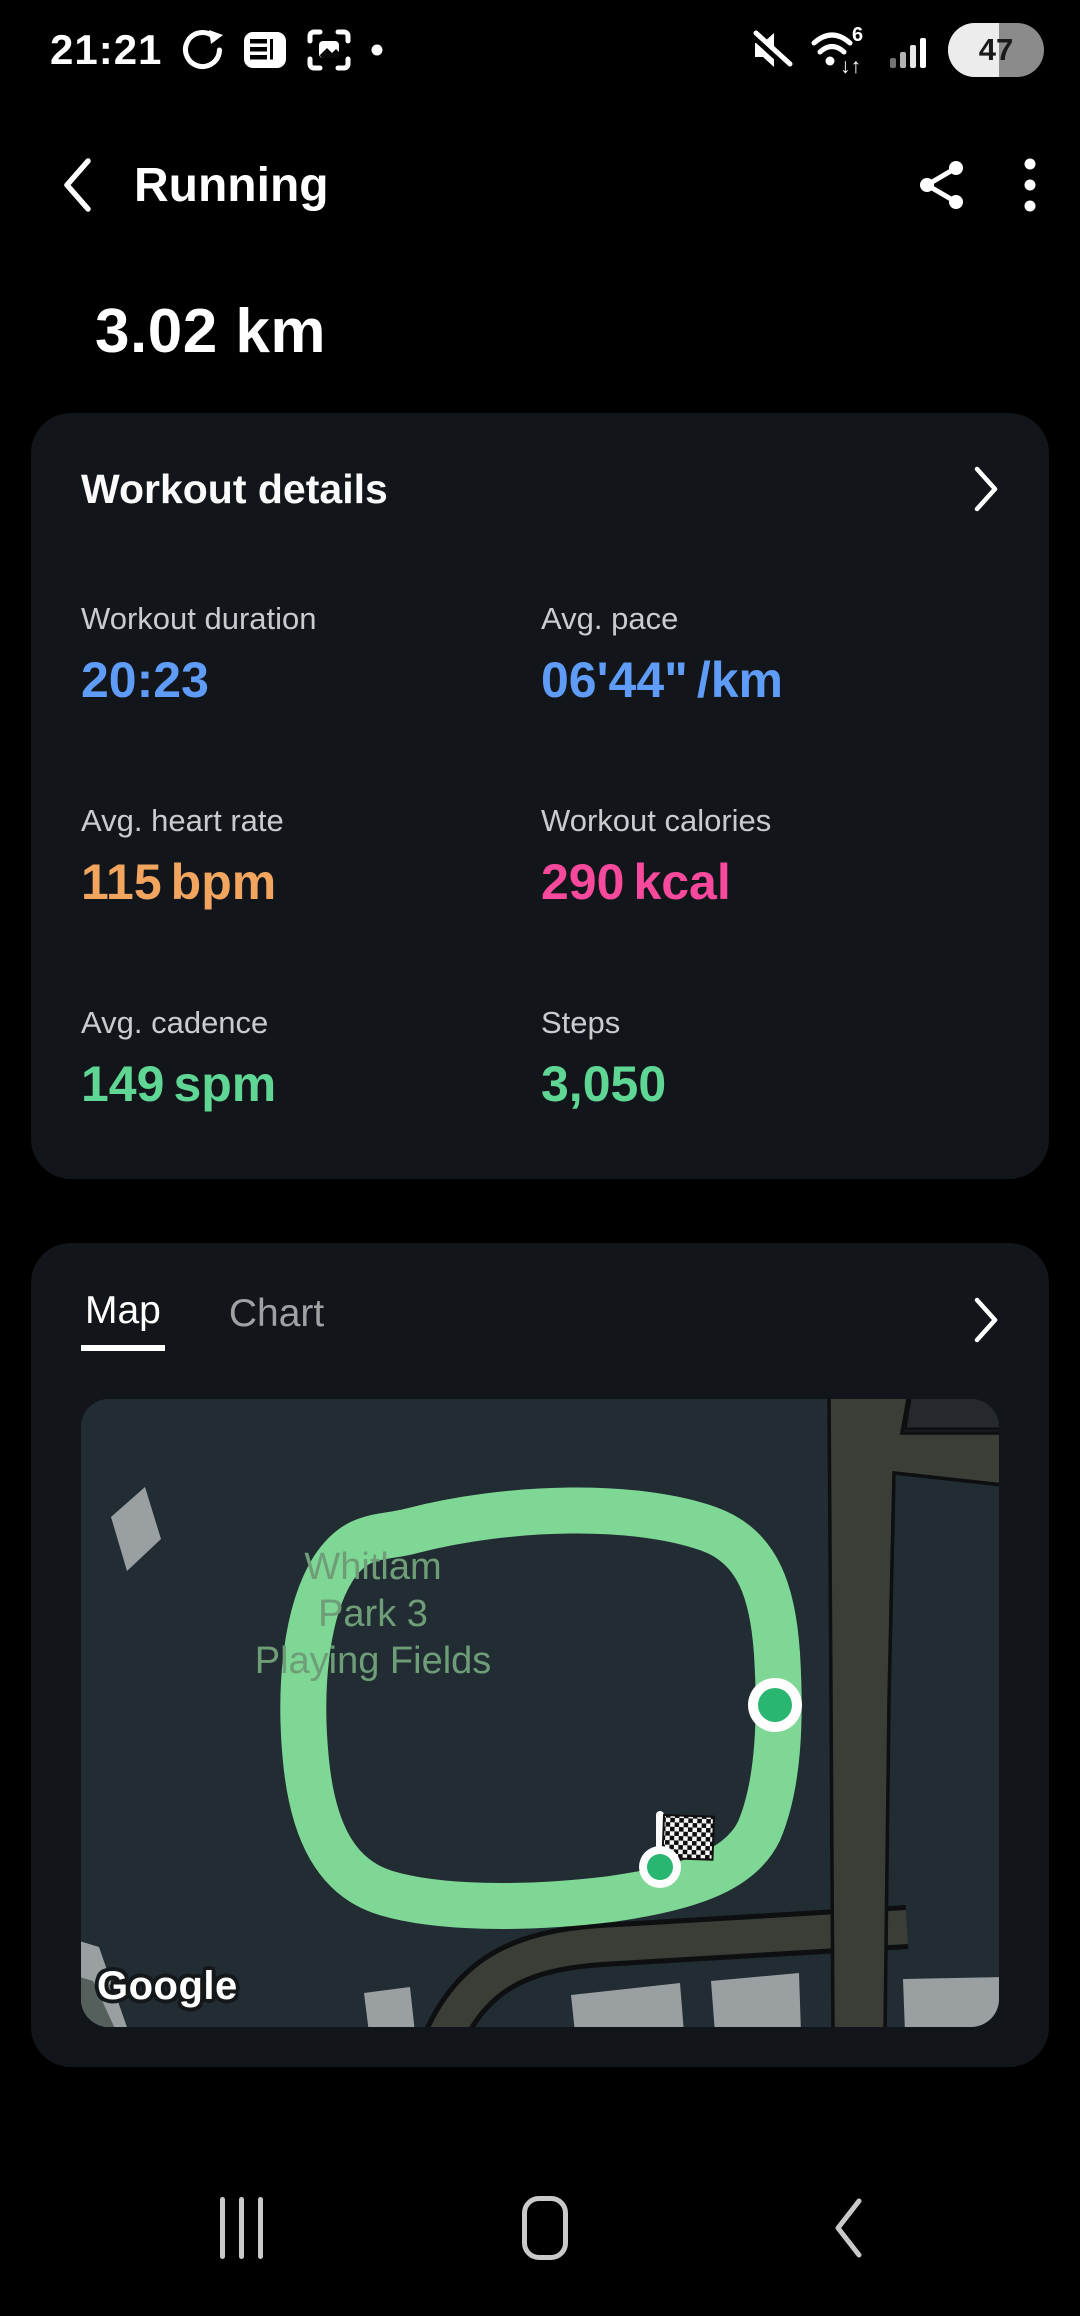 The height and width of the screenshot is (2316, 1080). What do you see at coordinates (276, 1320) in the screenshot?
I see `tab-chart: Chart` at bounding box center [276, 1320].